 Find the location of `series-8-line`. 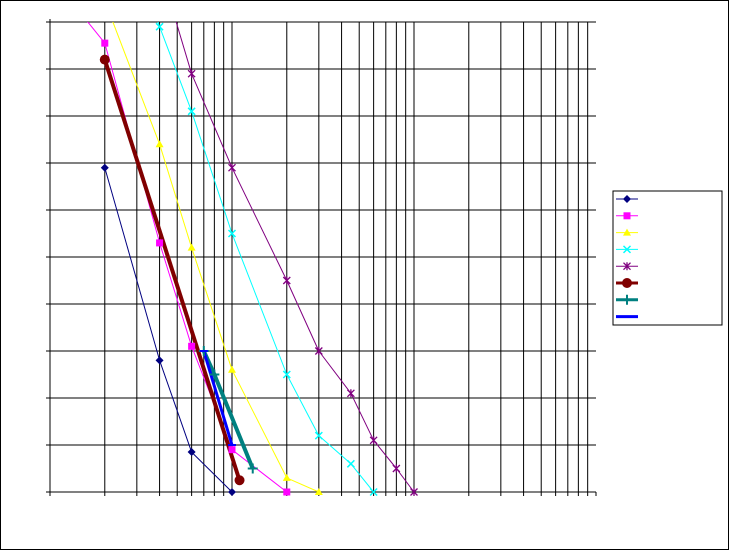

series-8-line is located at coordinates (218, 398).